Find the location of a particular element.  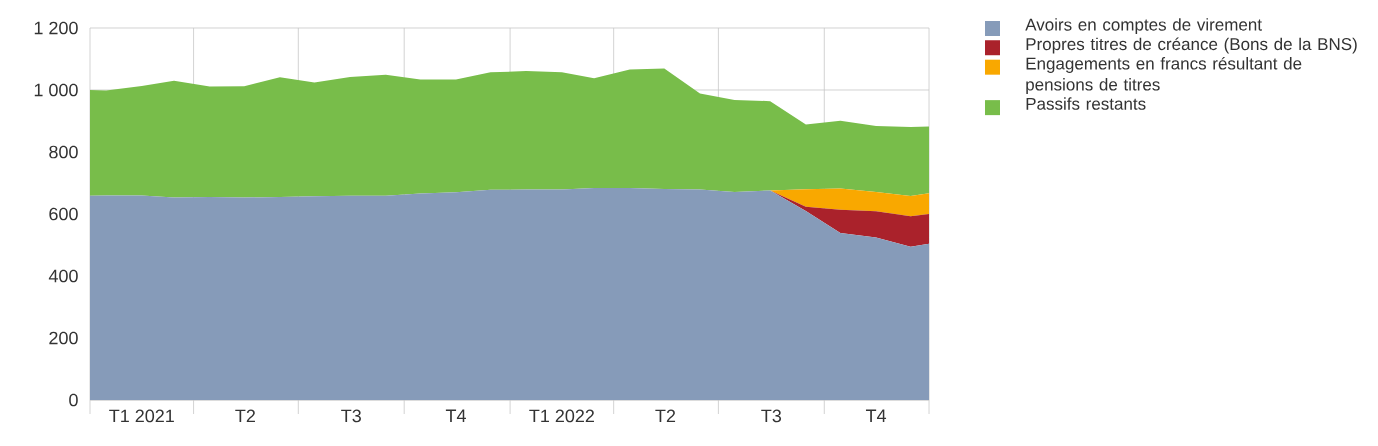

y-tick-label: 800 is located at coordinates (63, 152).